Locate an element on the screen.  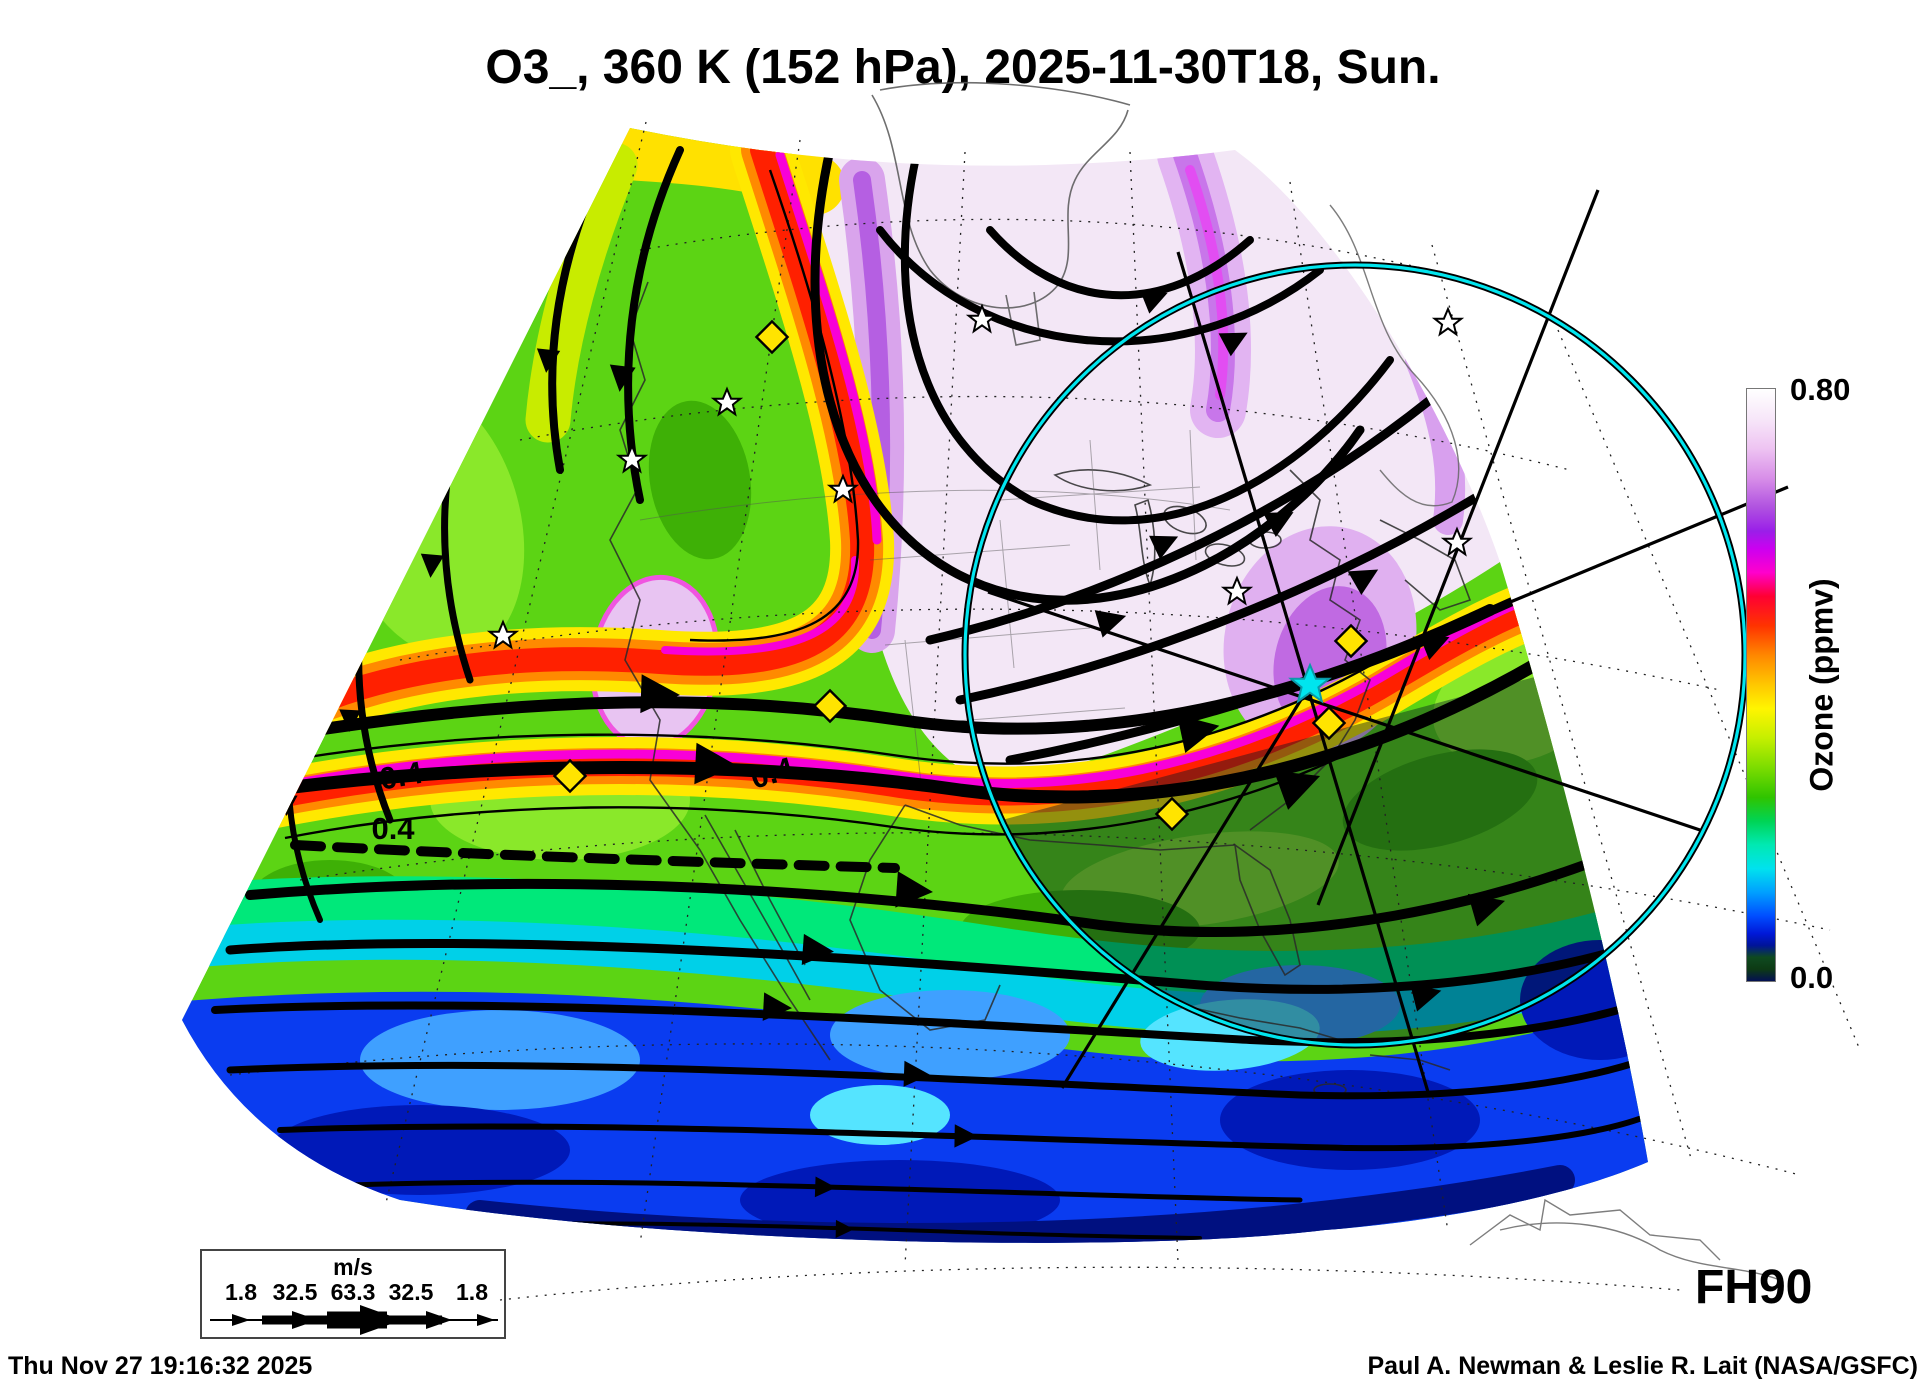
white-star-markers is located at coordinates (980, 476).